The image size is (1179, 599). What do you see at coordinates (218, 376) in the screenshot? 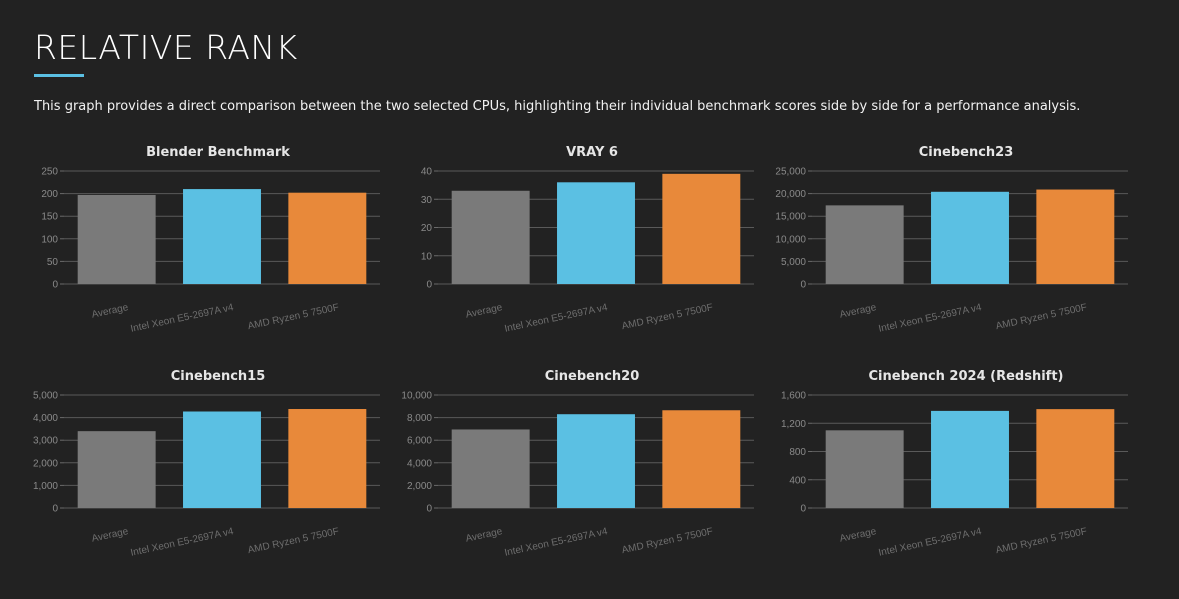
I see `chart-title: Cinebench15` at bounding box center [218, 376].